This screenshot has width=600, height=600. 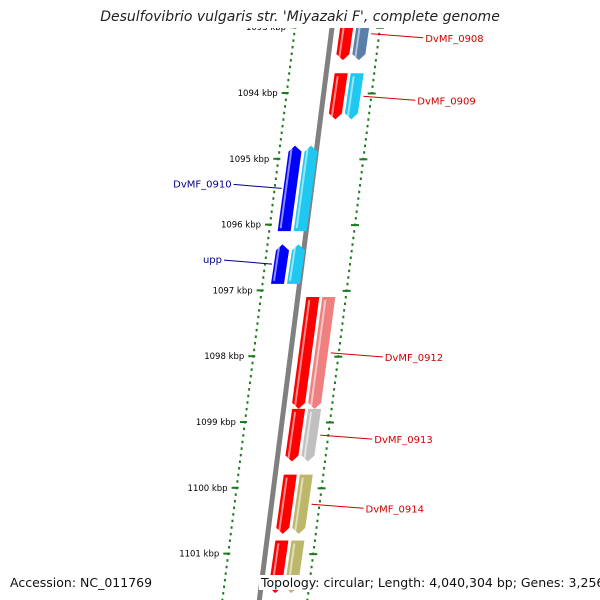 I want to click on gene-label: DvMF_0914, so click(x=395, y=509).